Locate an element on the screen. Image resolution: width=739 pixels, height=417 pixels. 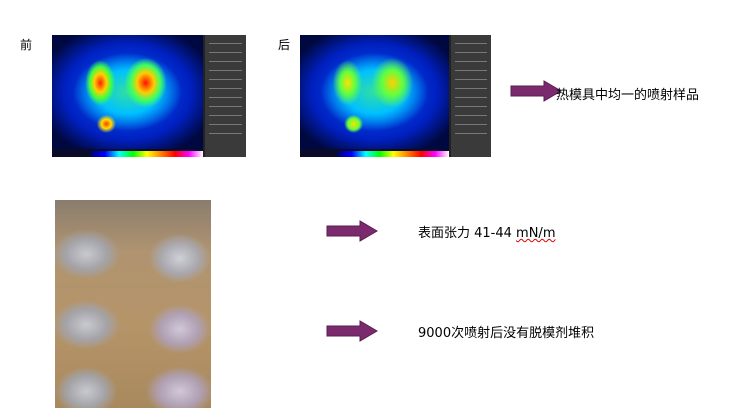
surface-tension-text: 表面张力 41-44 is located at coordinates (467, 233).